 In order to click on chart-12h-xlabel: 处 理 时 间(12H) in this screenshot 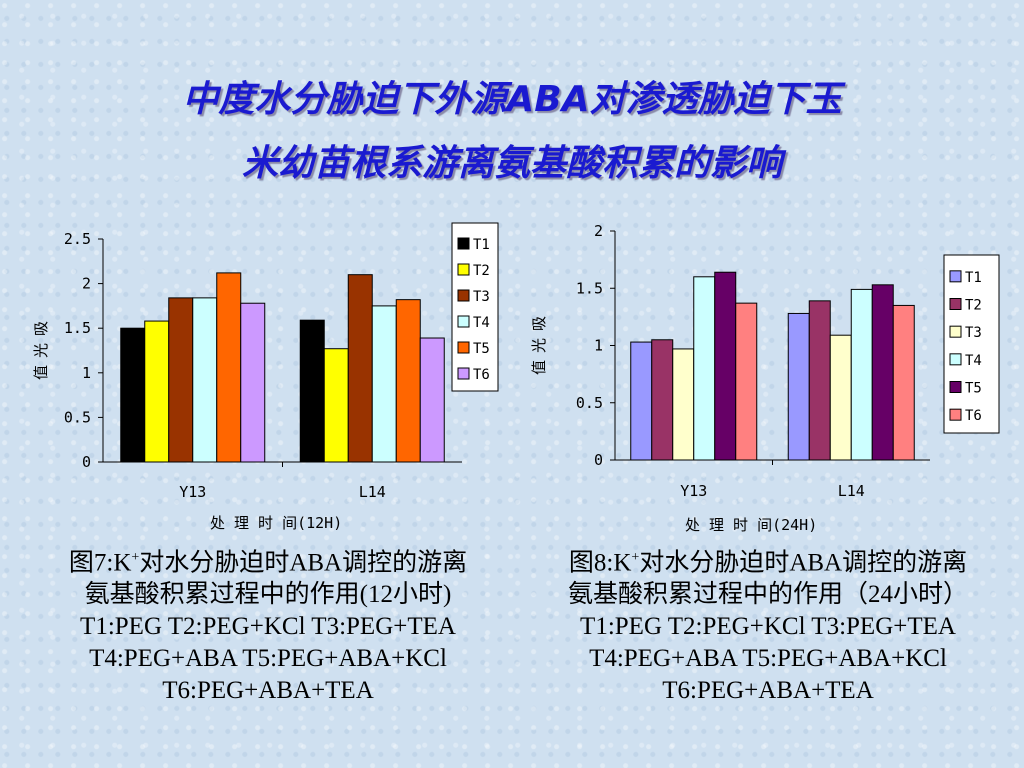, I will do `click(276, 523)`.